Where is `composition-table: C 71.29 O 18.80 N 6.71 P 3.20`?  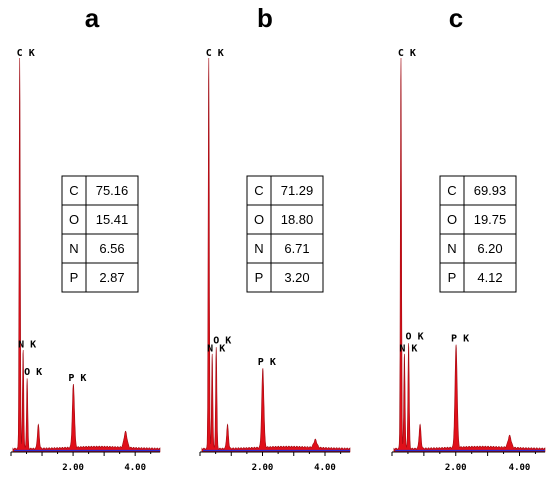 composition-table: C 71.29 O 18.80 N 6.71 P 3.20 is located at coordinates (285, 234).